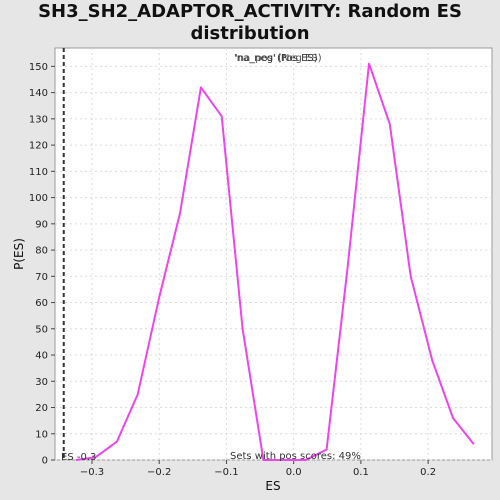 The height and width of the screenshot is (500, 500). I want to click on legend-label-neg-es: (Neg ES), so click(300, 58).